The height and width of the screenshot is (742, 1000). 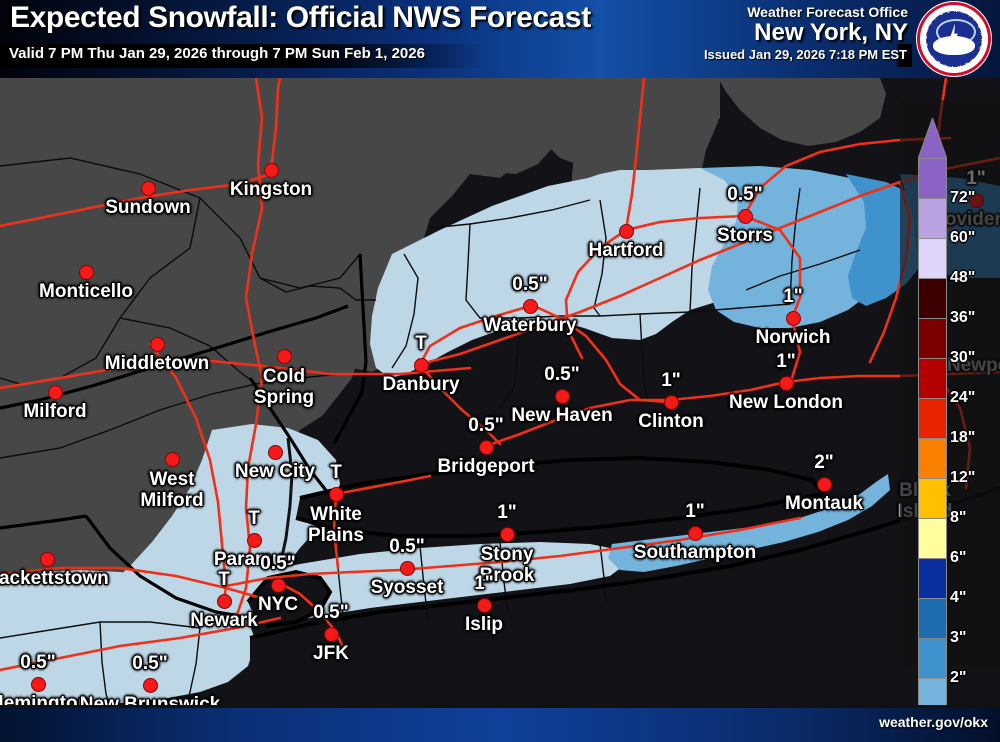 I want to click on city-name-label: Clinton, so click(x=671, y=421).